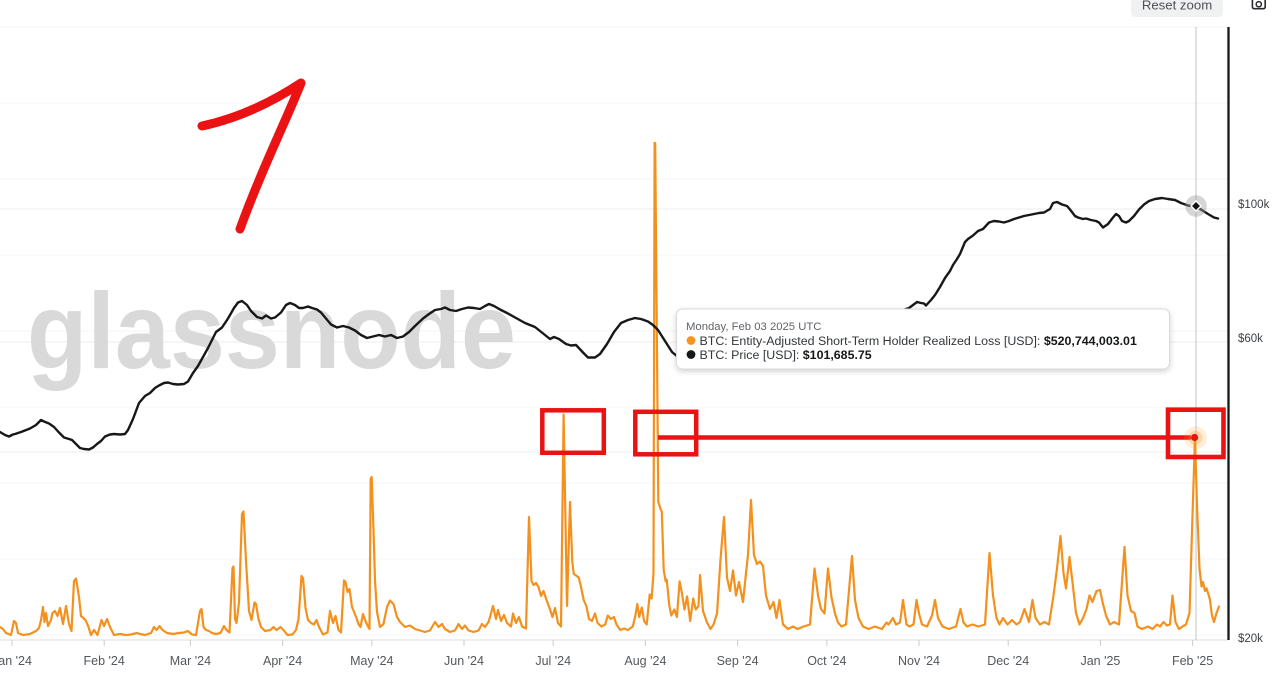  Describe the element at coordinates (553, 661) in the screenshot. I see `svg-text: Jul '24` at that location.